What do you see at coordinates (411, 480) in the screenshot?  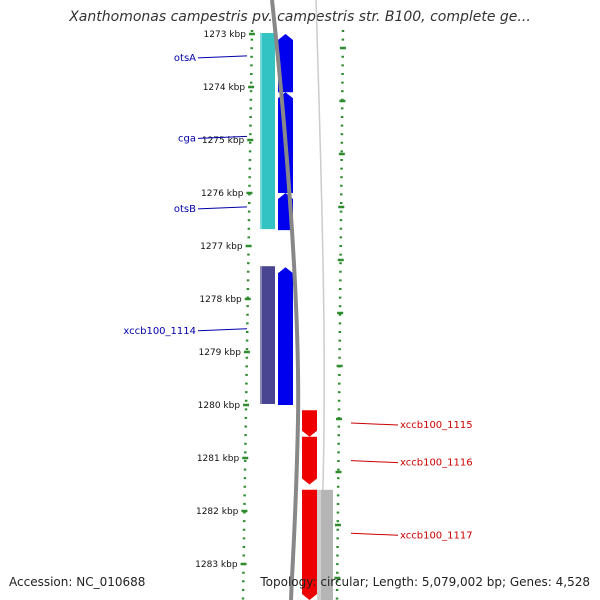 I see `forward-gene-labels: xccb100_1115 xccb100_1116 xccb100_1117` at bounding box center [411, 480].